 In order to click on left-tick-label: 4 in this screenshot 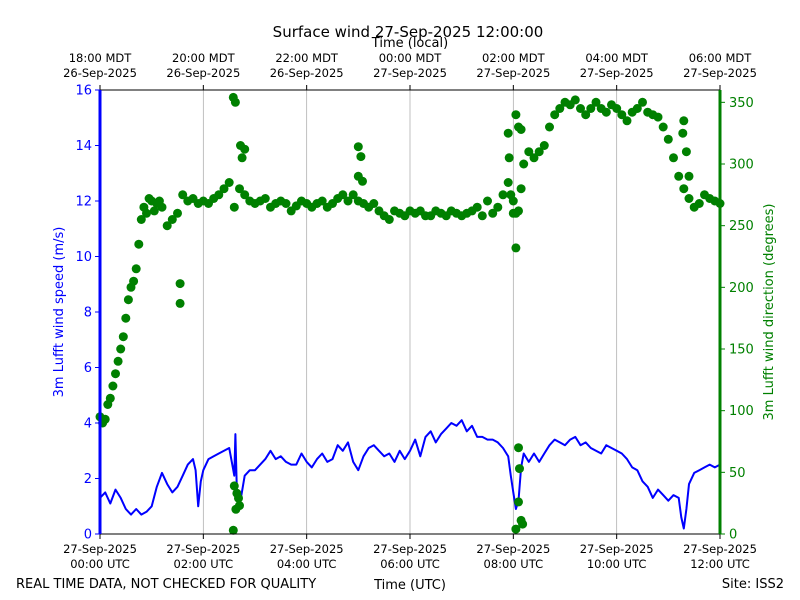, I will do `click(88, 424)`.